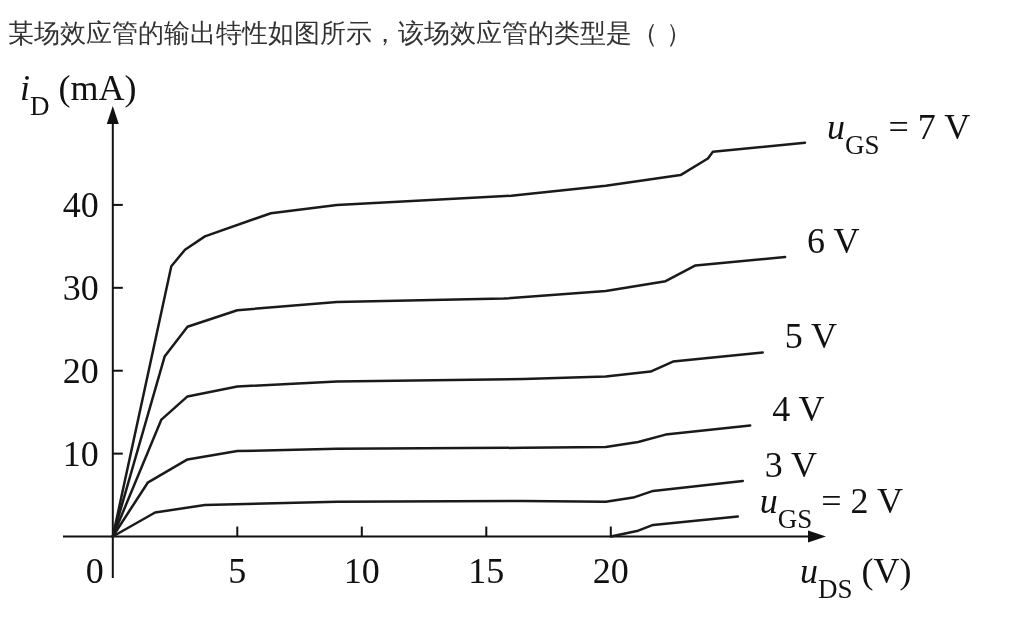 This screenshot has height=635, width=1033. Describe the element at coordinates (833, 241) in the screenshot. I see `series-label: 6 V` at that location.